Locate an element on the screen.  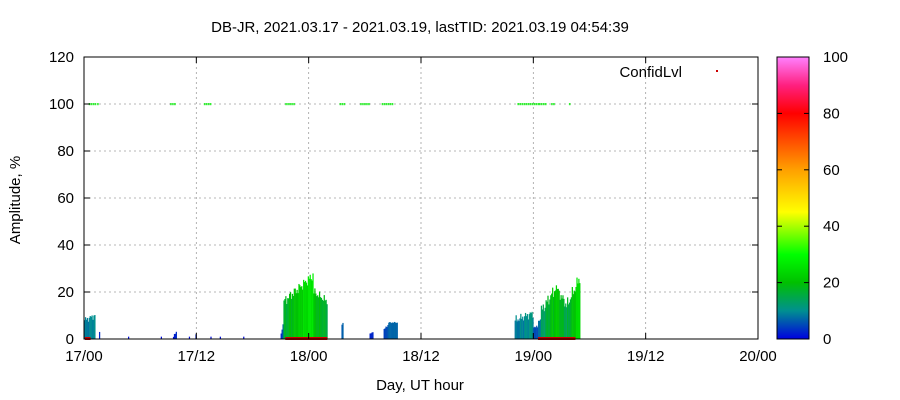
y-tick-label: 20 is located at coordinates (65, 292).